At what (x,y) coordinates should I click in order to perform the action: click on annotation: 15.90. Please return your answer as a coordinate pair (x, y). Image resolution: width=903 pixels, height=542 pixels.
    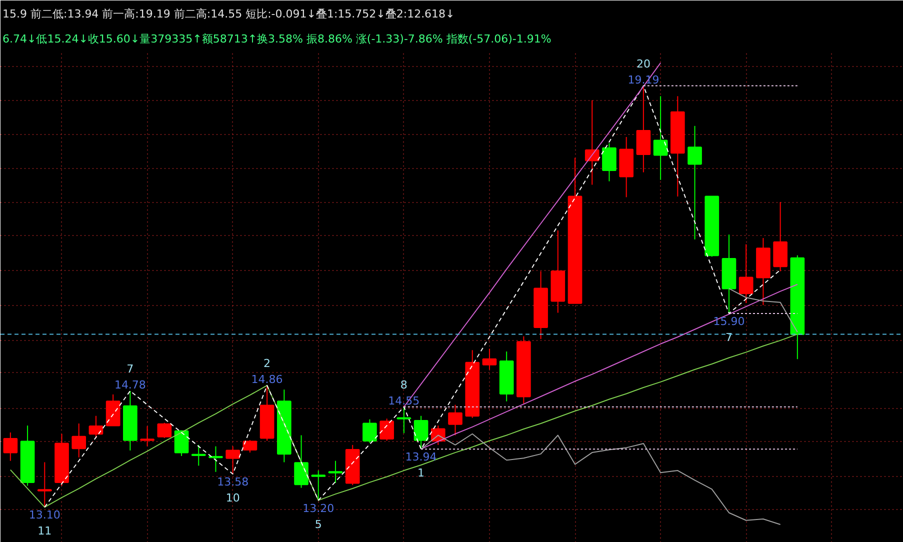
    Looking at the image, I should click on (729, 321).